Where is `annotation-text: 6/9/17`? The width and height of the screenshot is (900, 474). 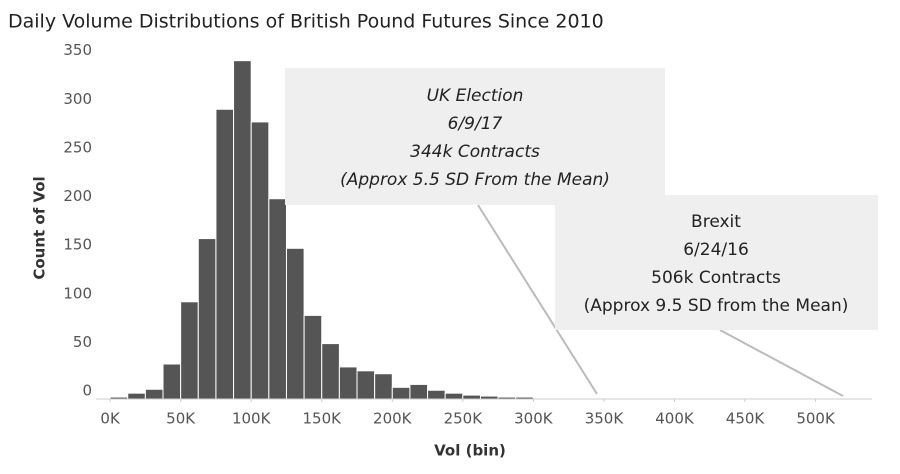
annotation-text: 6/9/17 is located at coordinates (475, 124).